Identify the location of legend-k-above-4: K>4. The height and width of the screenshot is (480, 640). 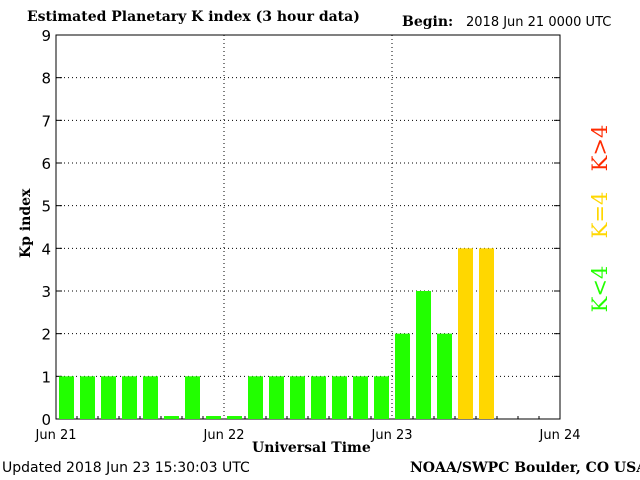
(600, 148).